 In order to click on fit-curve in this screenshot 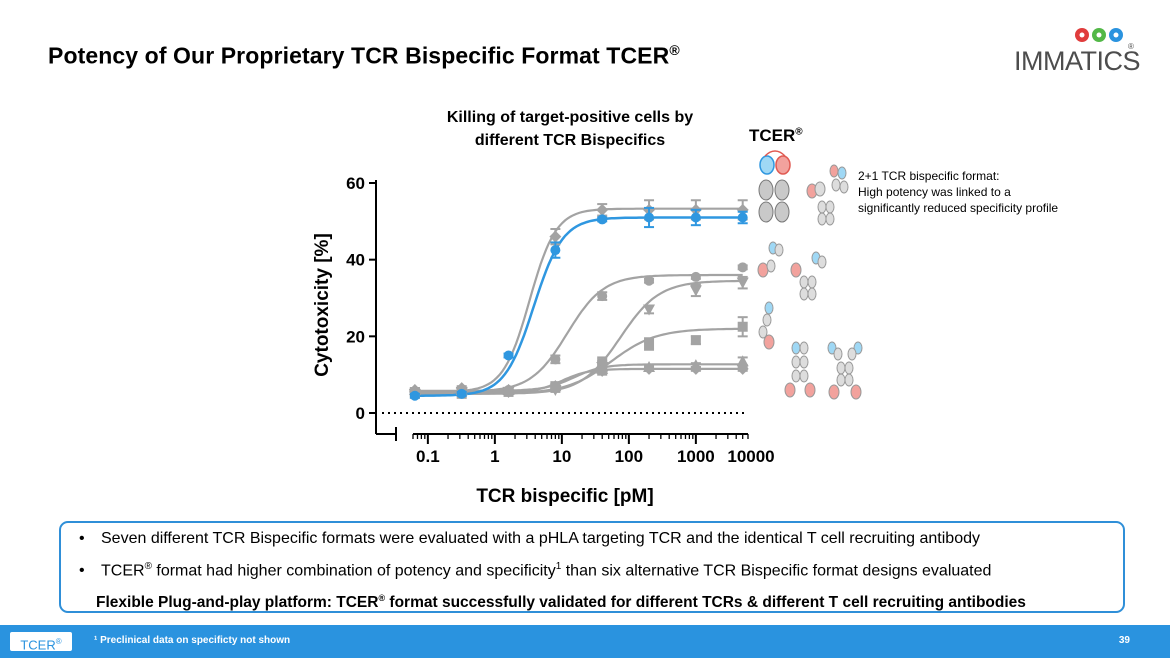, I will do `click(578, 306)`.